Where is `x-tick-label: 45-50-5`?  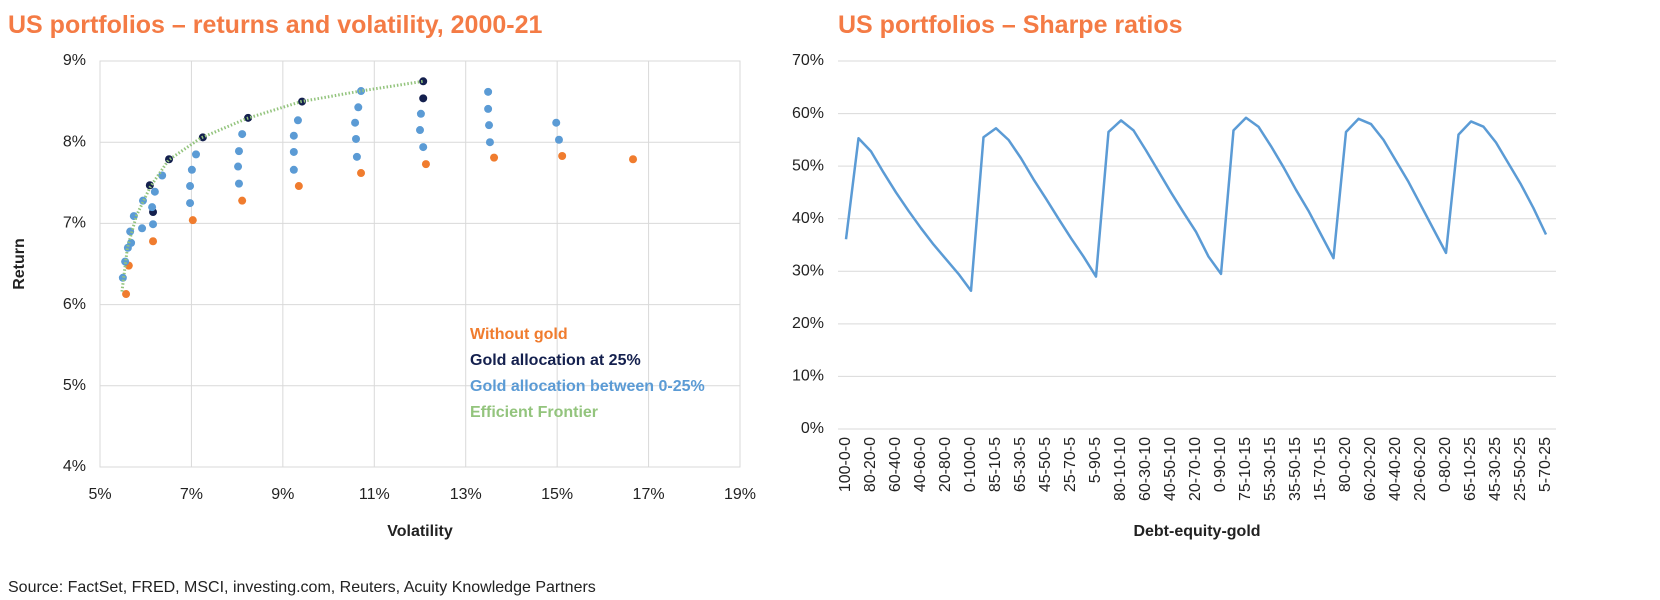 x-tick-label: 45-50-5 is located at coordinates (1045, 464).